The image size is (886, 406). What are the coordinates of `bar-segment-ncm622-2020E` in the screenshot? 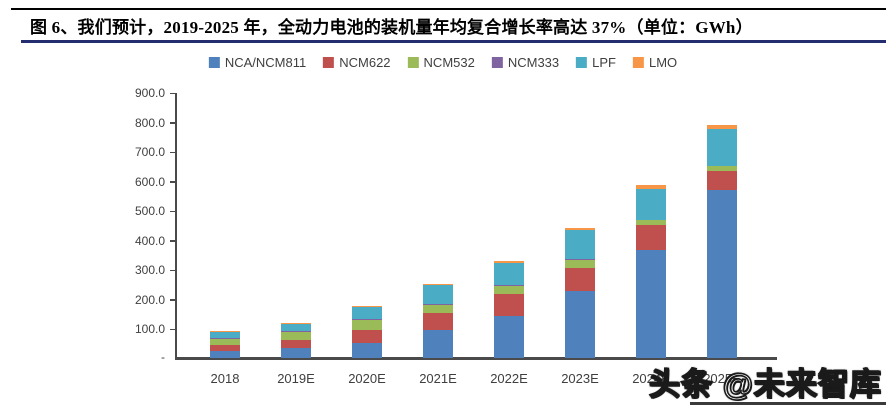 It's located at (367, 336).